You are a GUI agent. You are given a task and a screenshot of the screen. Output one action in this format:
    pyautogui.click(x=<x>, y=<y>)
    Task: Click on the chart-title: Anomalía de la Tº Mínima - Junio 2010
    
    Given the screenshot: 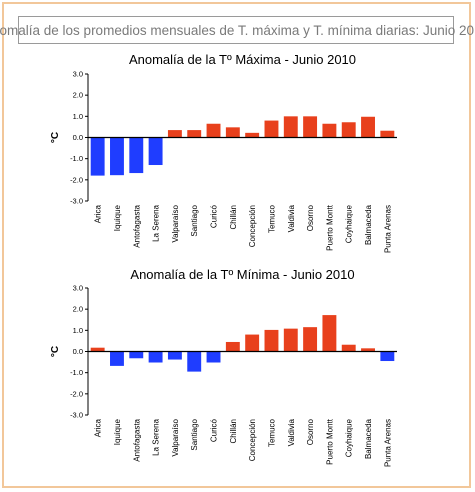 What is the action you would take?
    pyautogui.click(x=242, y=274)
    